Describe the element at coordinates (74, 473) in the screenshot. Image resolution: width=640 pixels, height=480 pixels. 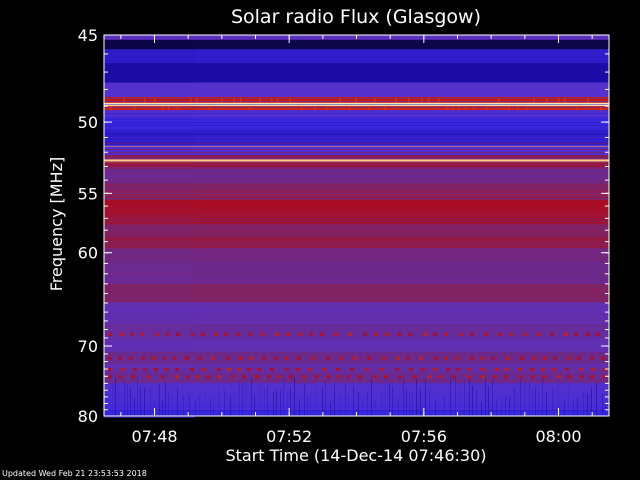
I see `updated-timestamp: Updated Wed Feb 21 23:53:53 2018` at that location.